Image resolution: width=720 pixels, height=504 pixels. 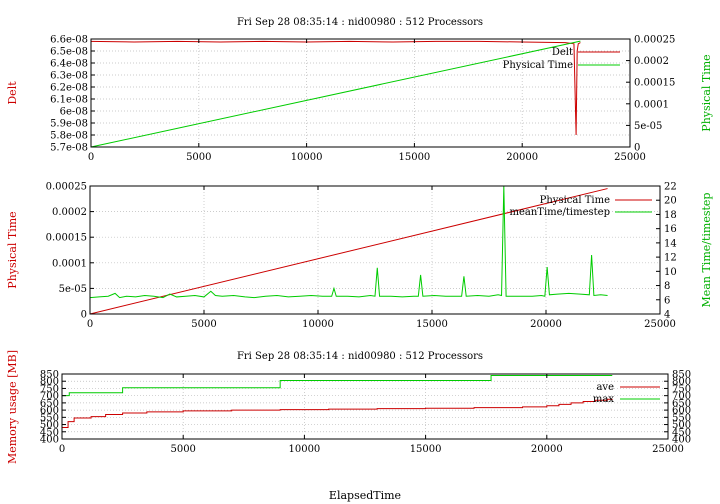 I want to click on panel3-xtick-label: 25000, so click(x=668, y=449).